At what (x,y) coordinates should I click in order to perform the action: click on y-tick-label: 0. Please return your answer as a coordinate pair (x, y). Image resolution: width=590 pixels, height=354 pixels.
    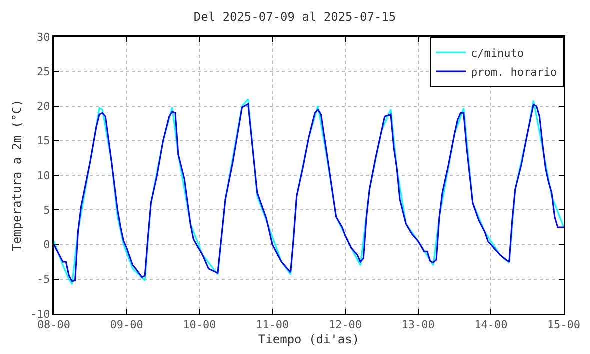
    Looking at the image, I should click on (47, 245).